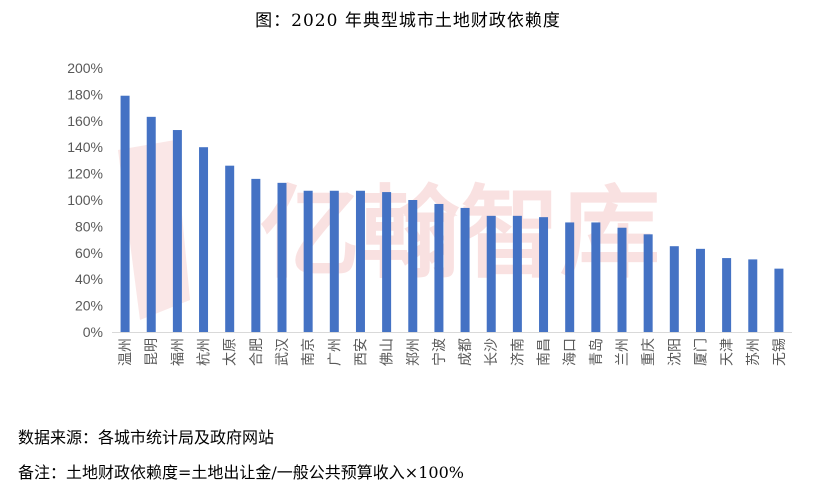  I want to click on x-tick-label: 武汉, so click(283, 352).